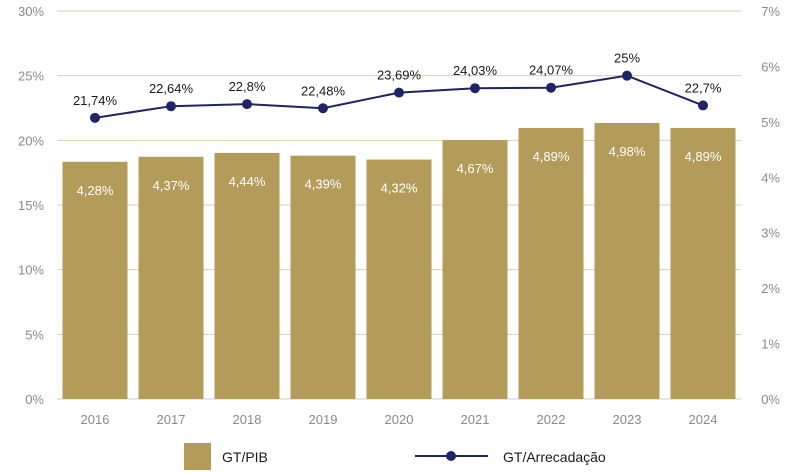 Image resolution: width=798 pixels, height=474 pixels. What do you see at coordinates (171, 419) in the screenshot?
I see `x-axis-tick-label: 2017` at bounding box center [171, 419].